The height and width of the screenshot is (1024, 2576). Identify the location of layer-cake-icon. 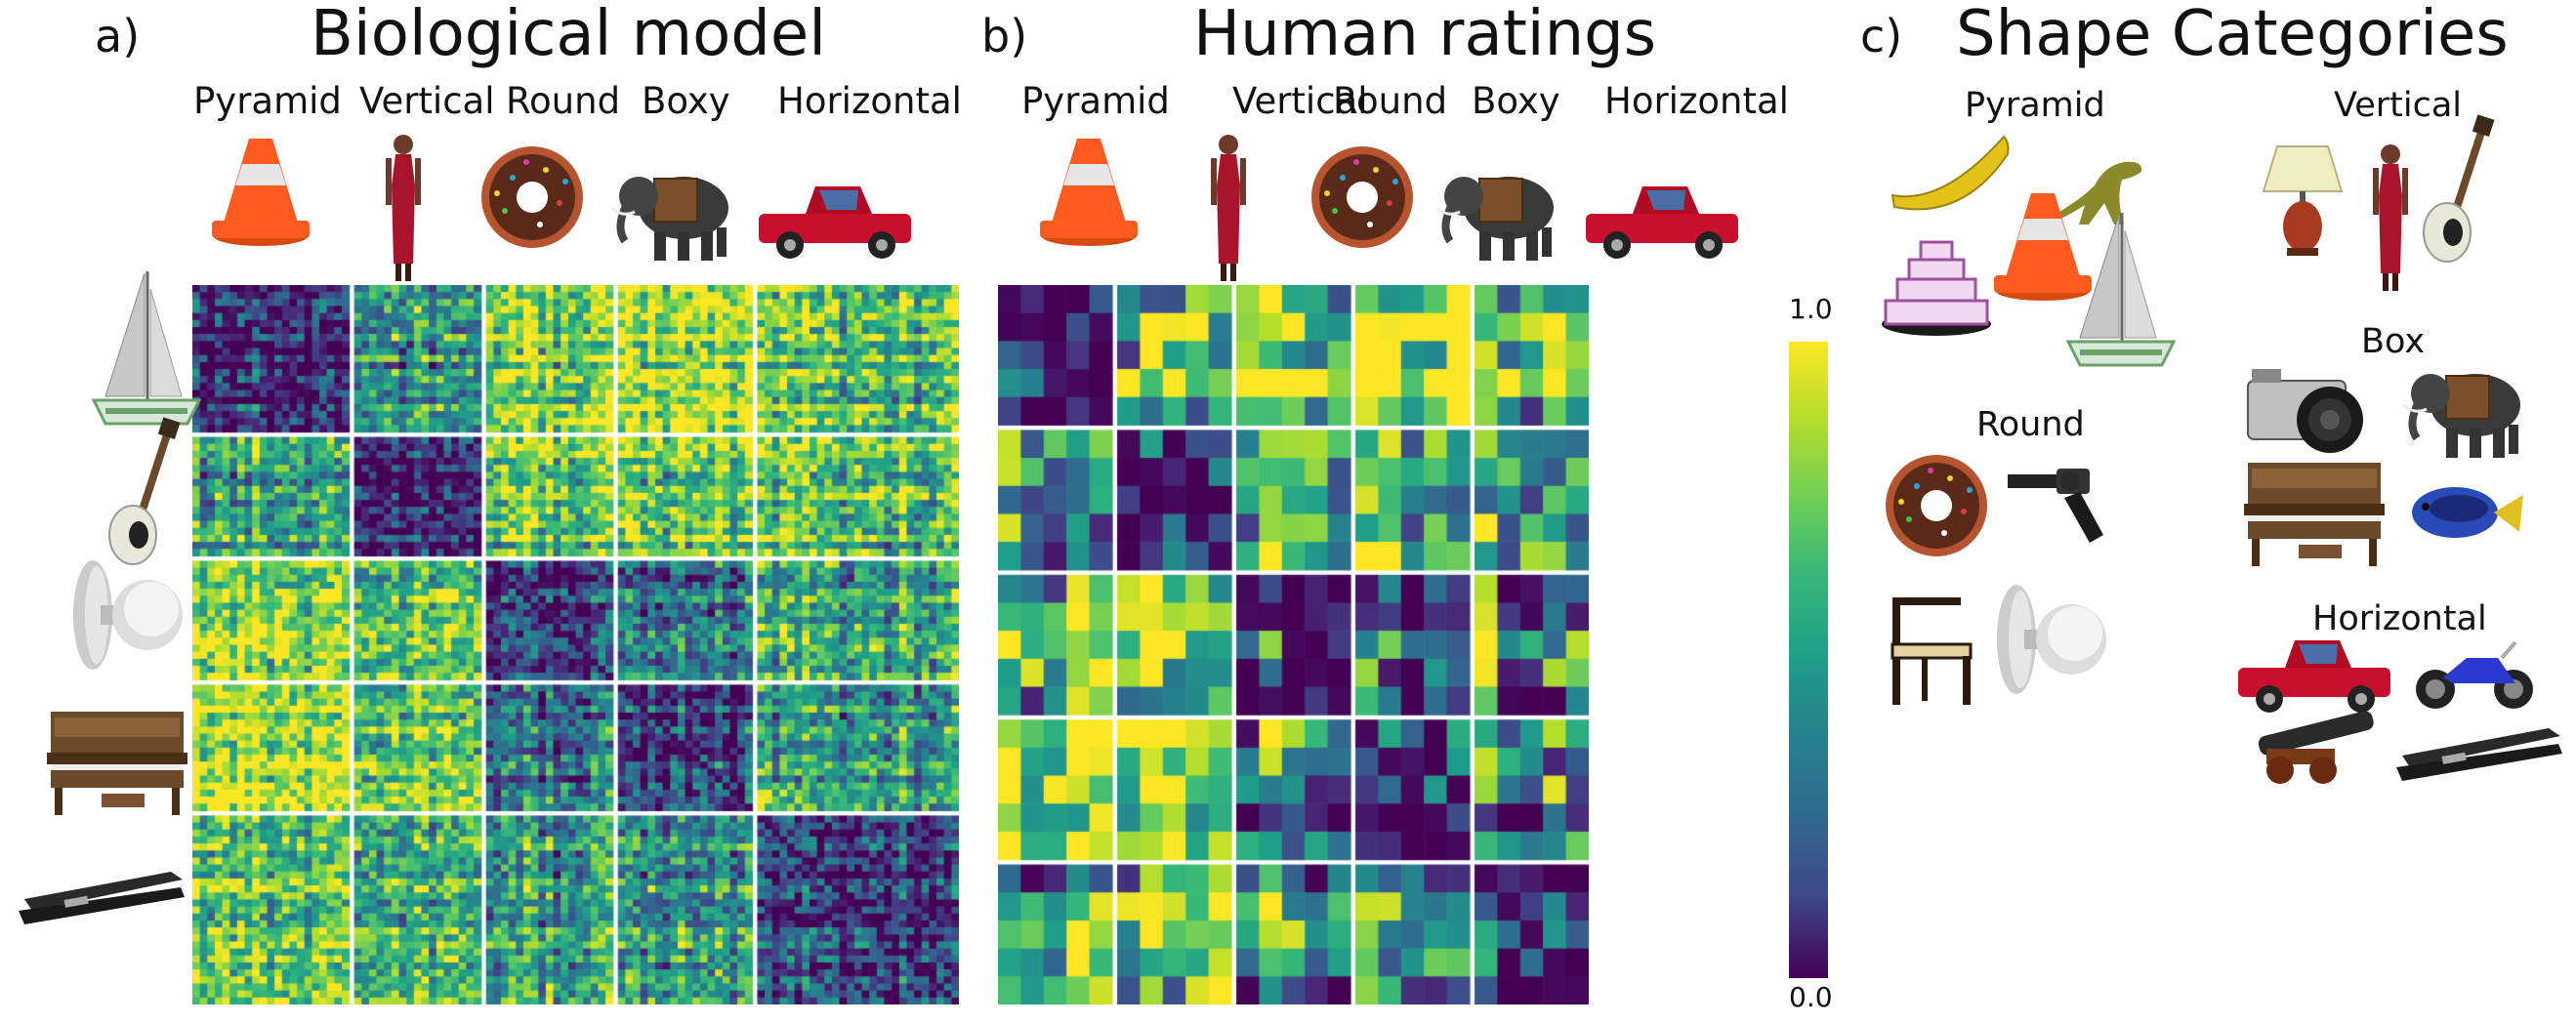
(1936, 289).